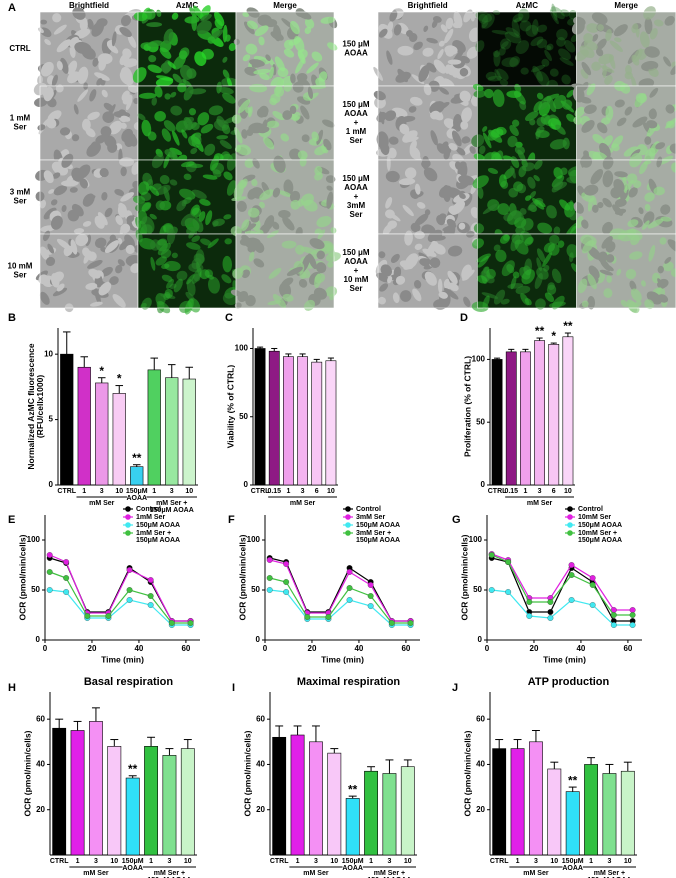  Describe the element at coordinates (255, 589) in the screenshot. I see `y-tick-label: 50` at that location.